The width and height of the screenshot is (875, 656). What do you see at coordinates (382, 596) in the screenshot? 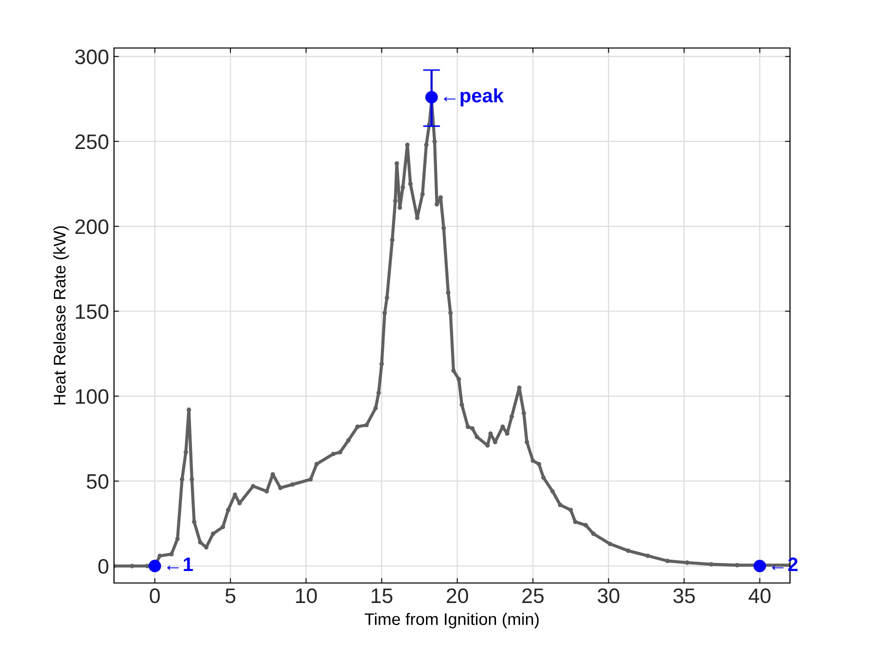
I see `x-tick-label: 15` at bounding box center [382, 596].